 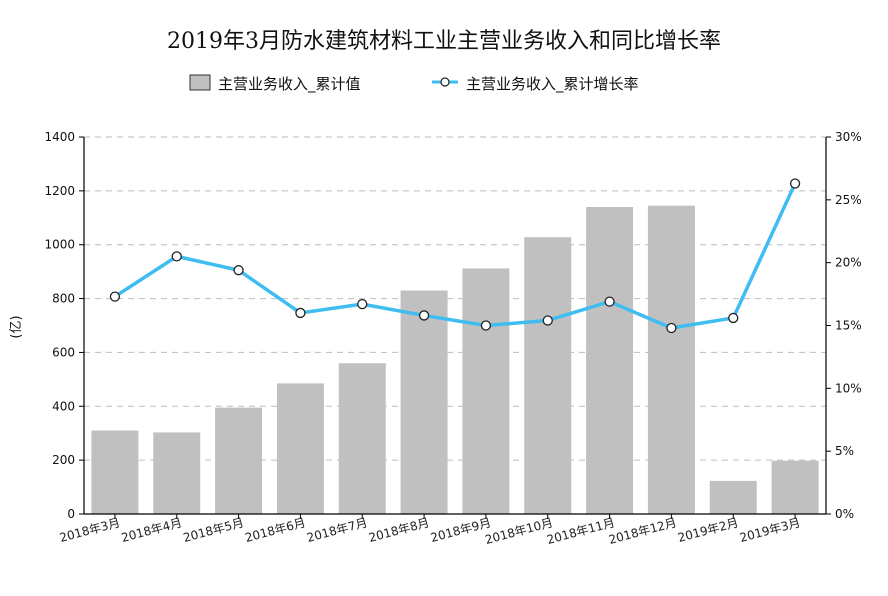 I want to click on x-tick-label: 2019年2月, so click(x=708, y=530).